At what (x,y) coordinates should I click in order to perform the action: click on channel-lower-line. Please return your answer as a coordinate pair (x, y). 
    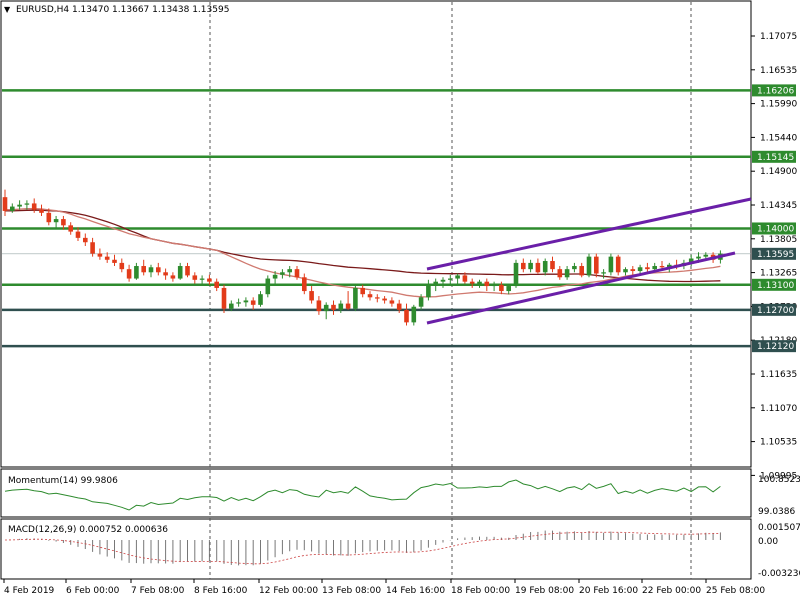
    Looking at the image, I should click on (581, 288).